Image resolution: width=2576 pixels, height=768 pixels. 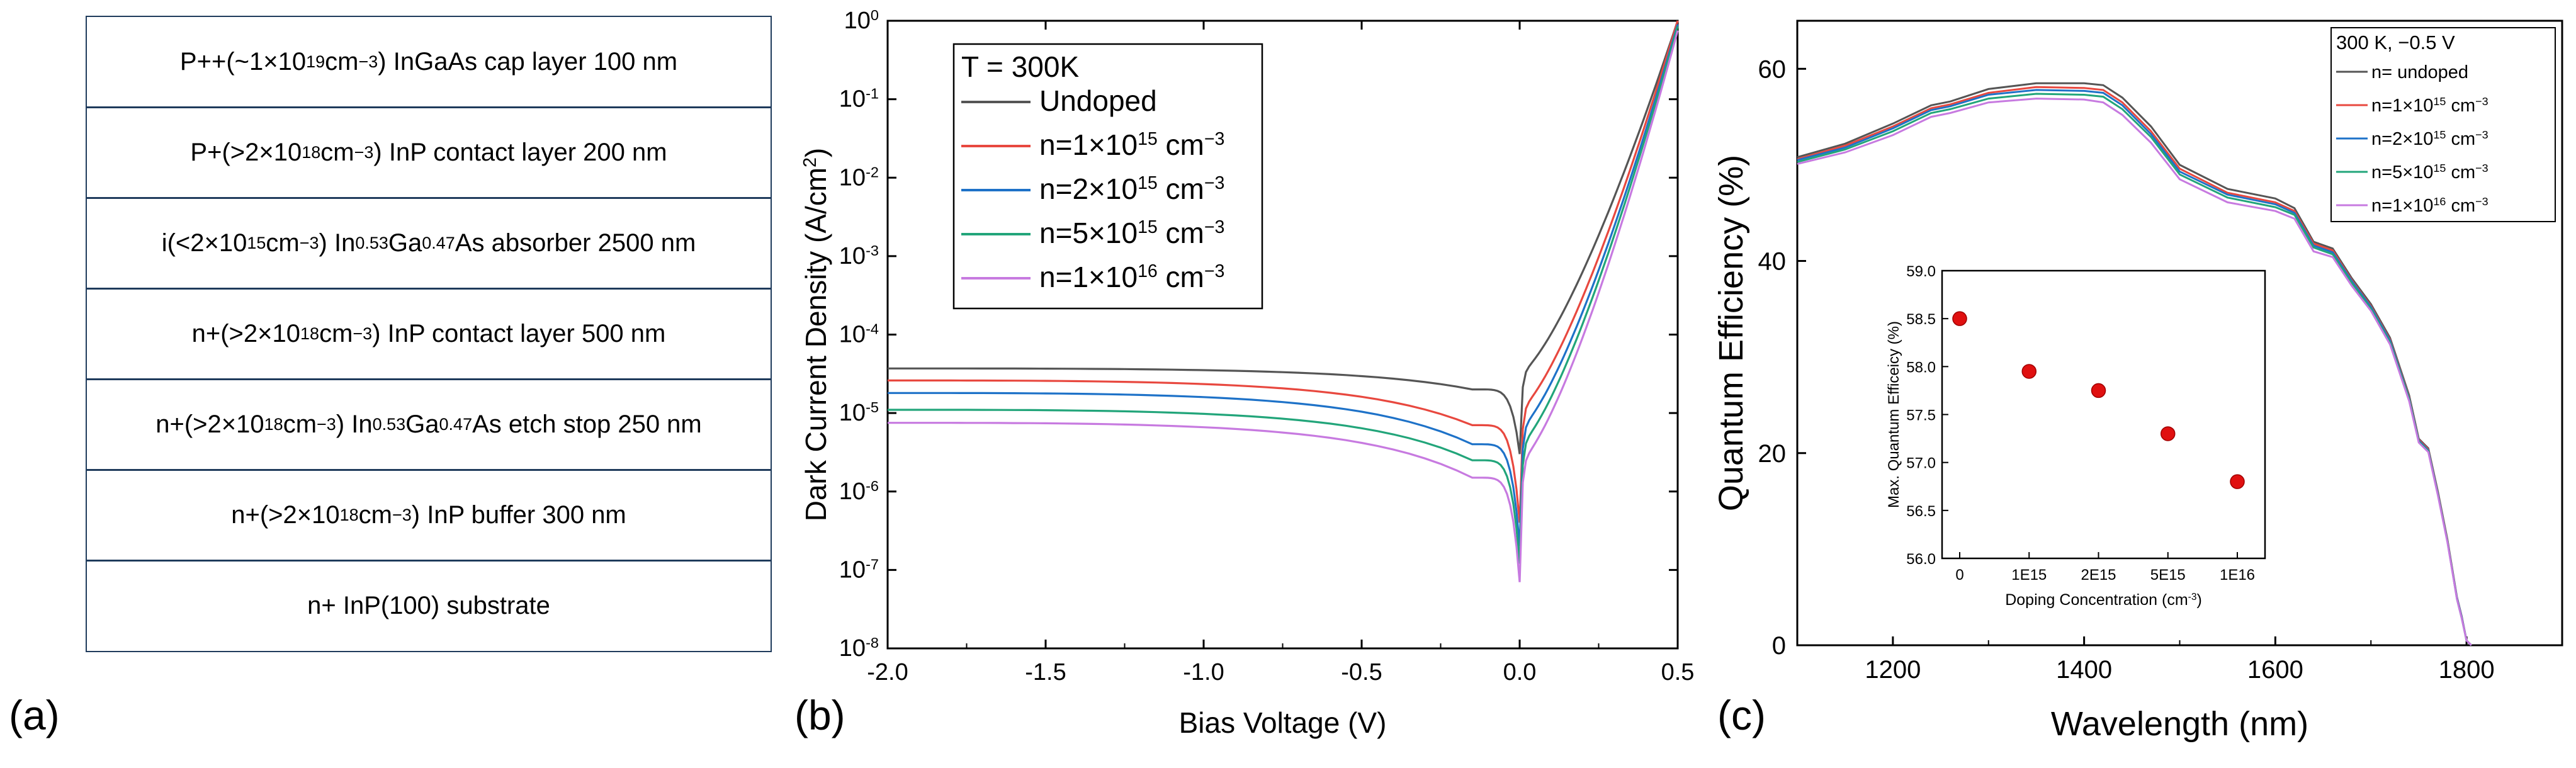 I want to click on ytick-label: 10⁻⁴, so click(x=859, y=335).